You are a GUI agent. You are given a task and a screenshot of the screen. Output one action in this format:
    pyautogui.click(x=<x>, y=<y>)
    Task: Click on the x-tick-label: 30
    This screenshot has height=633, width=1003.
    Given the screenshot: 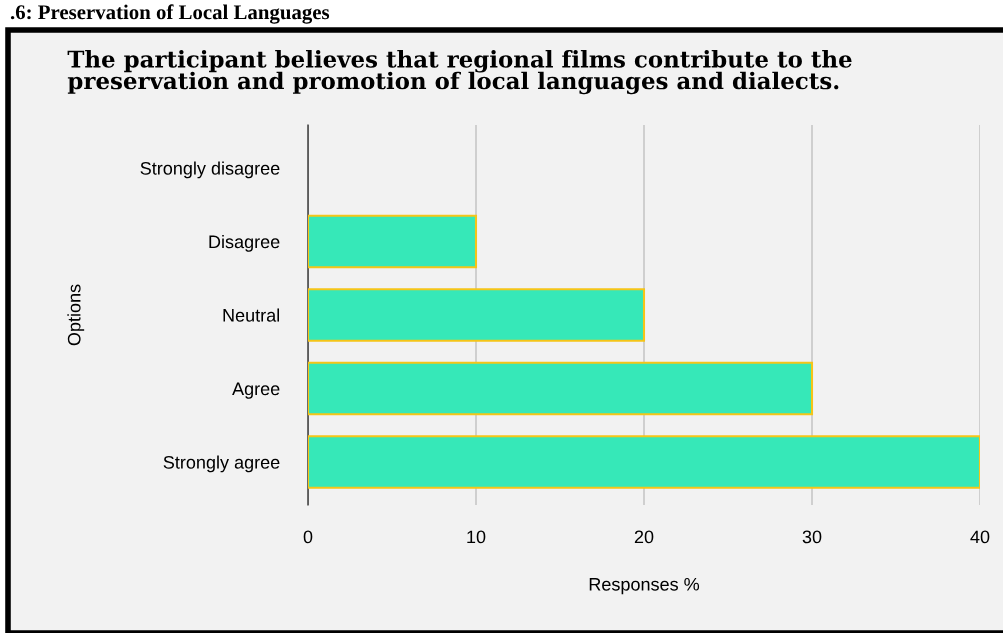 What is the action you would take?
    pyautogui.click(x=812, y=537)
    